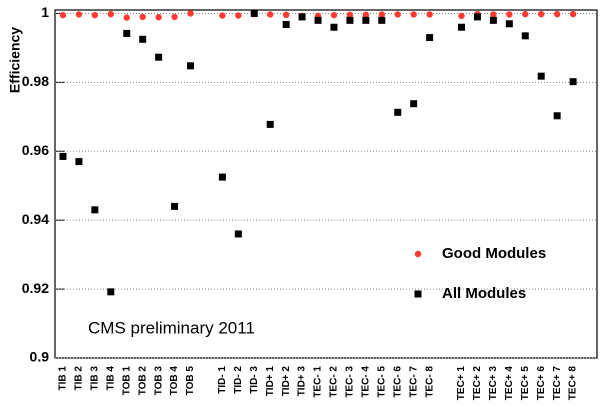 The height and width of the screenshot is (411, 608). I want to click on x-tick-label: TEC- 5, so click(381, 382).